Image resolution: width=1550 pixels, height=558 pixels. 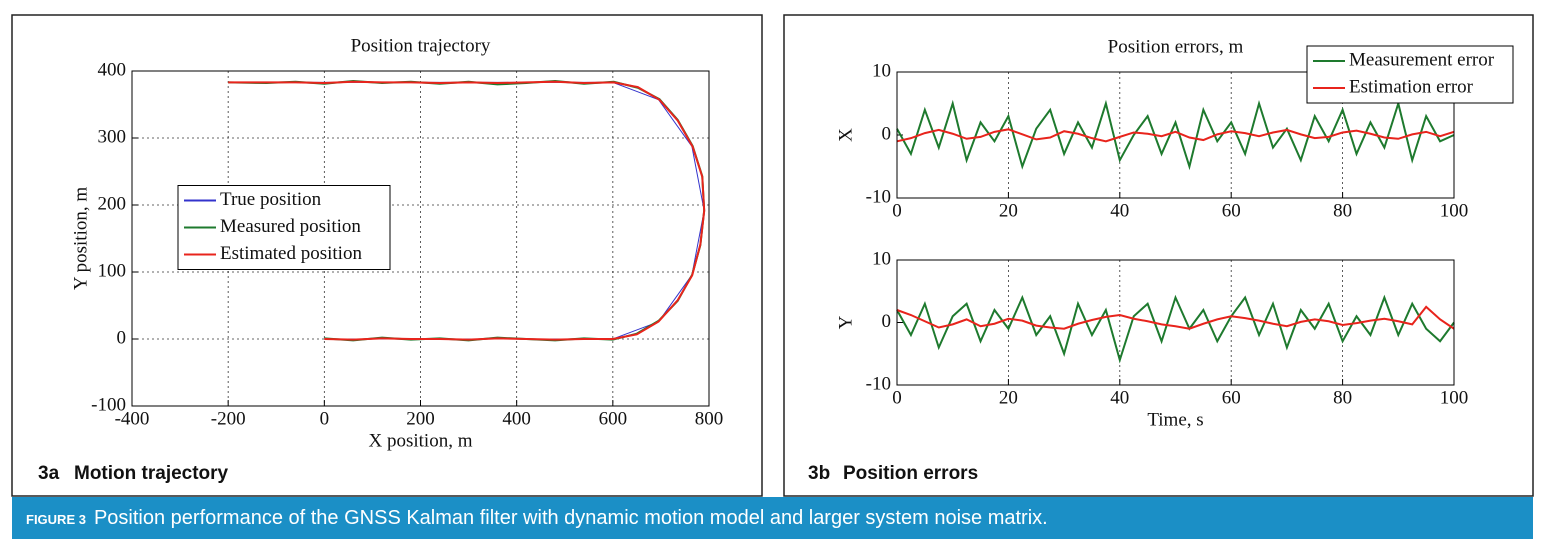 I want to click on y-tick-label: 200, so click(x=112, y=203).